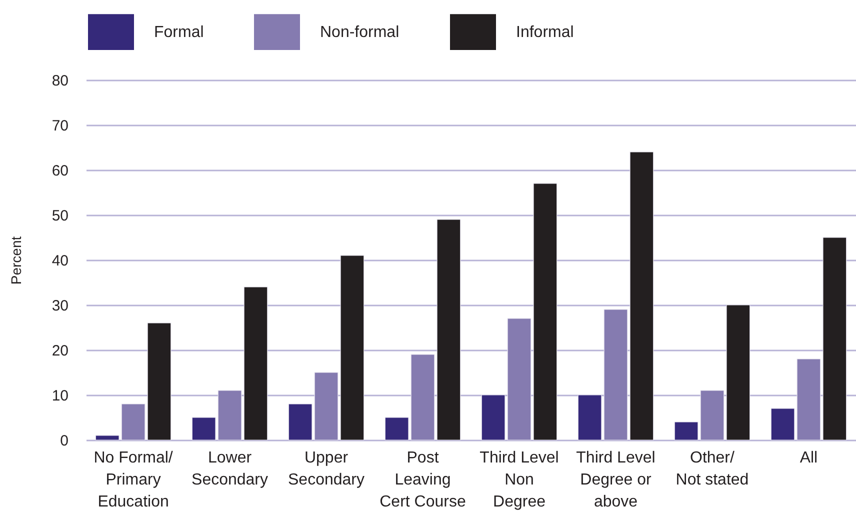 The image size is (856, 520). Describe the element at coordinates (616, 480) in the screenshot. I see `x-tick-label: Third Level Degree or above` at that location.